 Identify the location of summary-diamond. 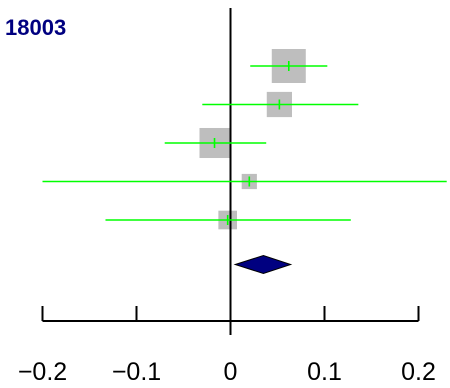
(263, 264).